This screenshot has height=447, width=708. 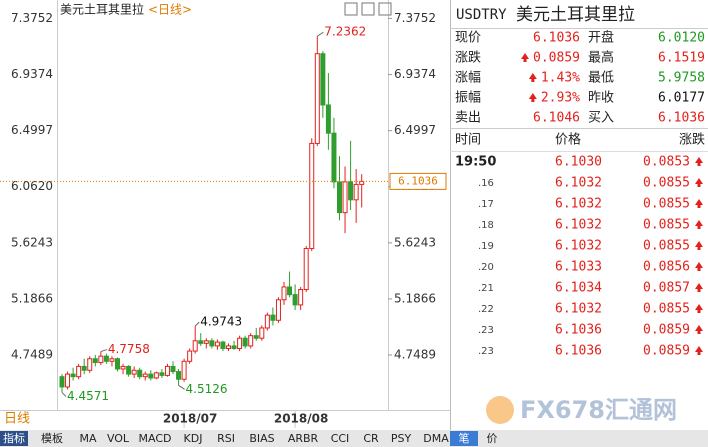 I want to click on tick-change: 0.0856, so click(x=666, y=267).